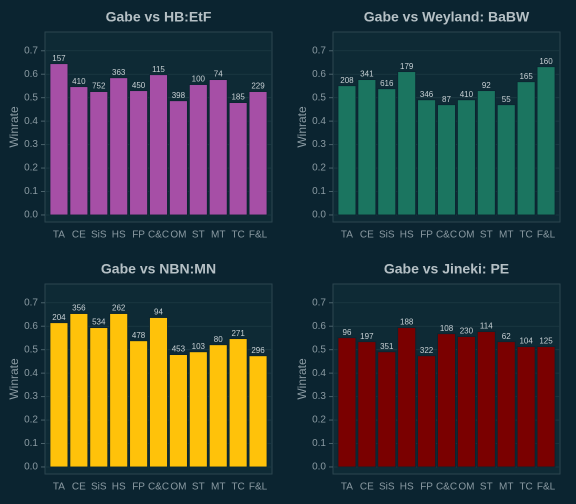 This screenshot has width=576, height=504. What do you see at coordinates (99, 322) in the screenshot?
I see `value-label: 534` at bounding box center [99, 322].